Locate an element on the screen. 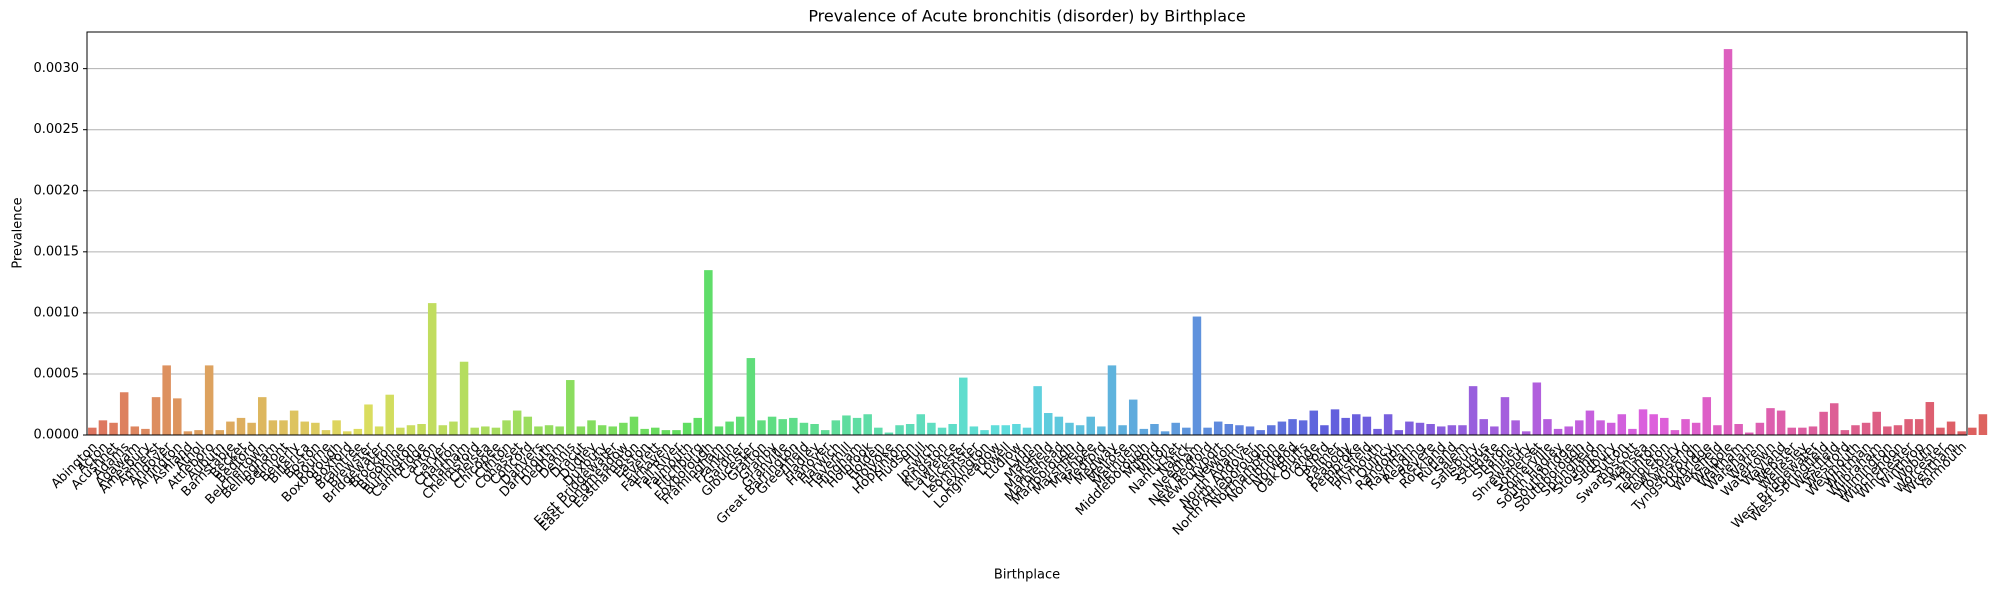 The width and height of the screenshot is (1989, 594). y-tick-label: 0.0010 is located at coordinates (57, 312).